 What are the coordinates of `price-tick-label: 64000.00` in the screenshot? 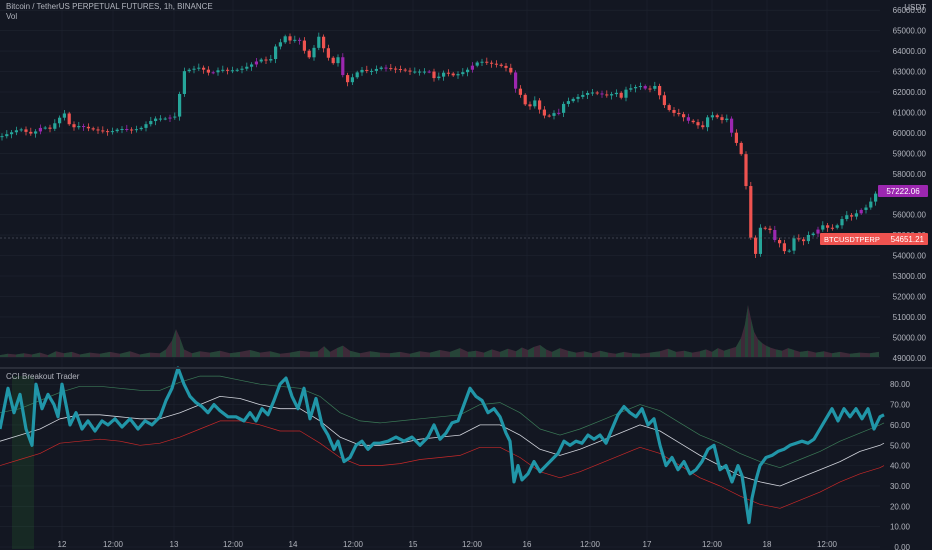 It's located at (910, 51).